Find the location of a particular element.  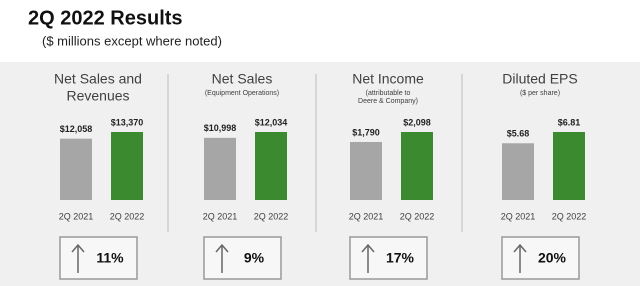

chart-subtitle: (Equipment Operations) is located at coordinates (242, 93).